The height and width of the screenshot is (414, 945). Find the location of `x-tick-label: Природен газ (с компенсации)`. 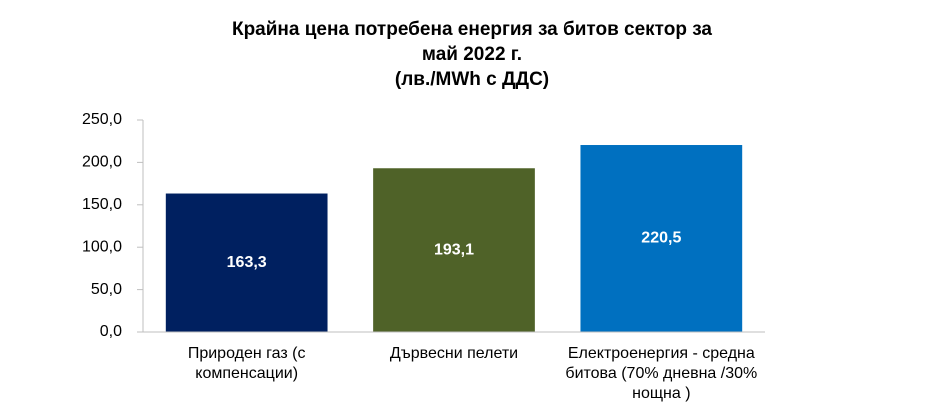

x-tick-label: Природен газ (с компенсации) is located at coordinates (246, 363).